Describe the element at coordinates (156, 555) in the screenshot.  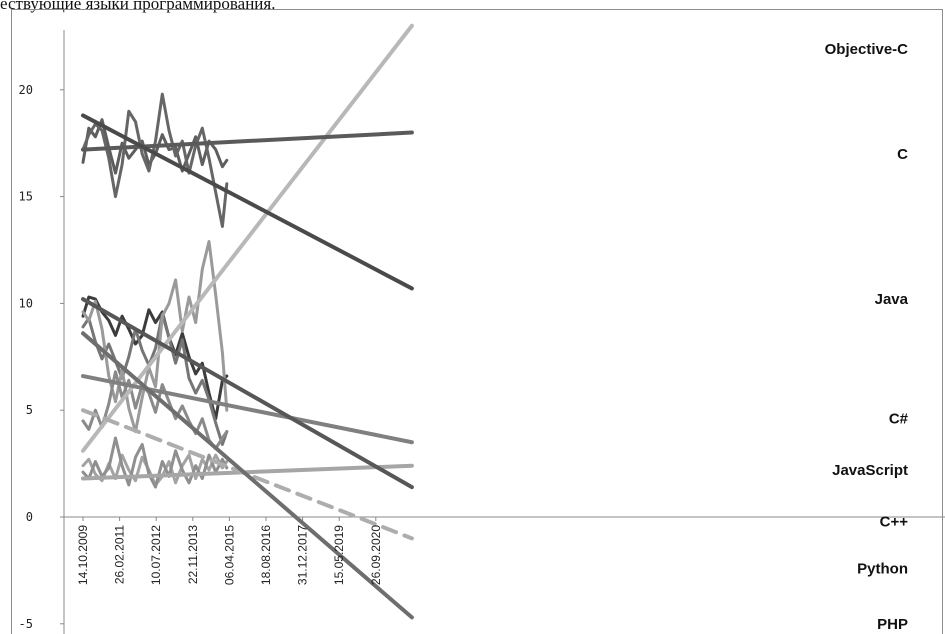
I see `x-tick-label: 10.07.2012` at that location.